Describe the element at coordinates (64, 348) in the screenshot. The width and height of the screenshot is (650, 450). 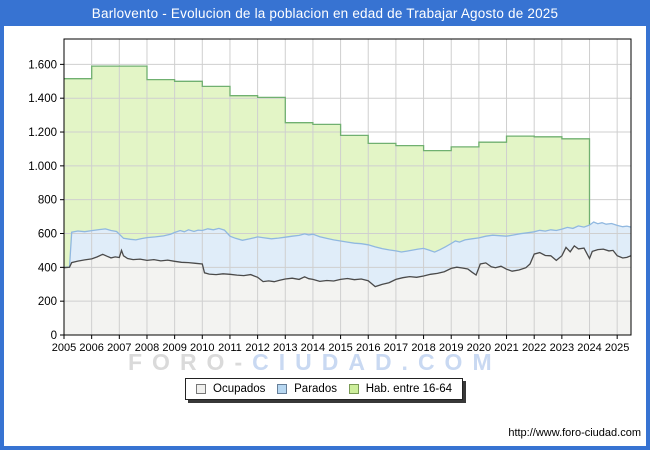
I see `x-tick-label: 2005` at that location.